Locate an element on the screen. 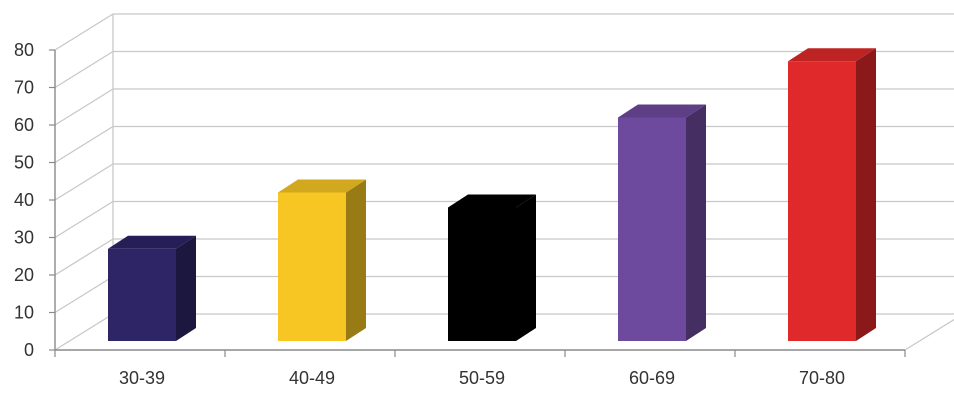  x-tick-label: 50-59 is located at coordinates (482, 378).